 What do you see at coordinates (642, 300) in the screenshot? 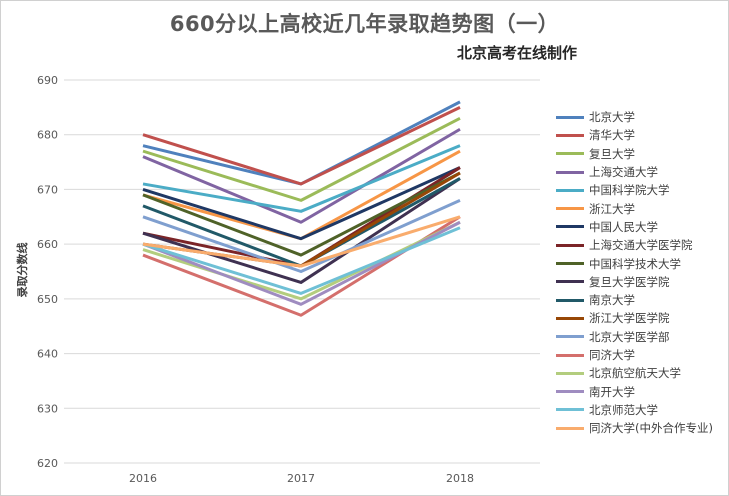
I see `legend-item: 南京大学` at bounding box center [642, 300].